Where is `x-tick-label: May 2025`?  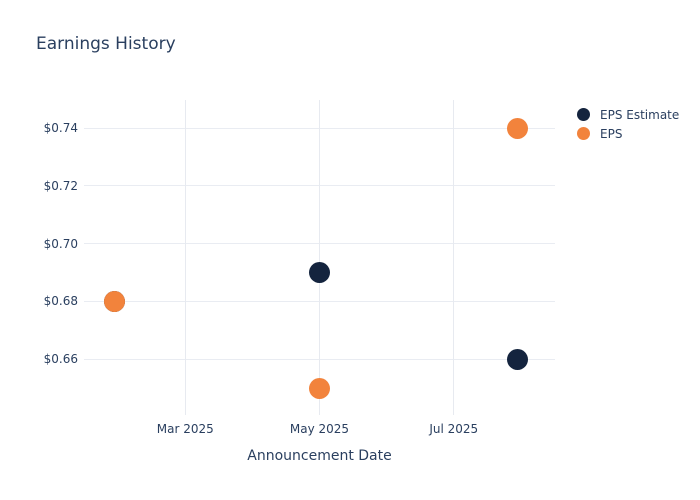 x-tick-label: May 2025 is located at coordinates (319, 429).